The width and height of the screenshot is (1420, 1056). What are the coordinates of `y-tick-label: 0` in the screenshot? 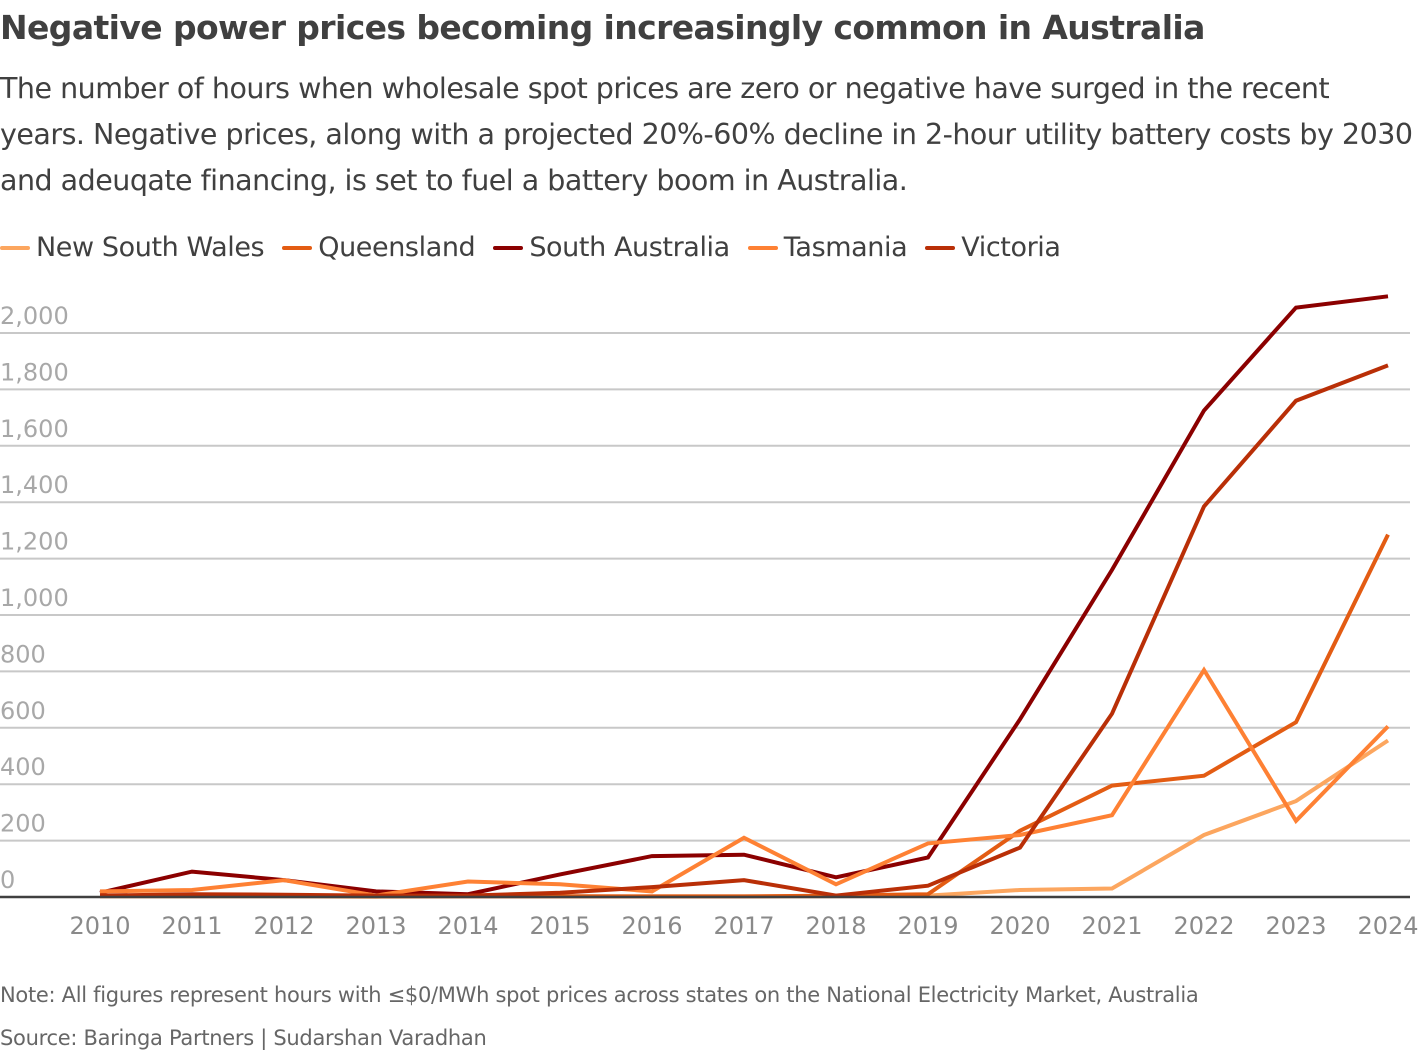 It's located at (7, 880).